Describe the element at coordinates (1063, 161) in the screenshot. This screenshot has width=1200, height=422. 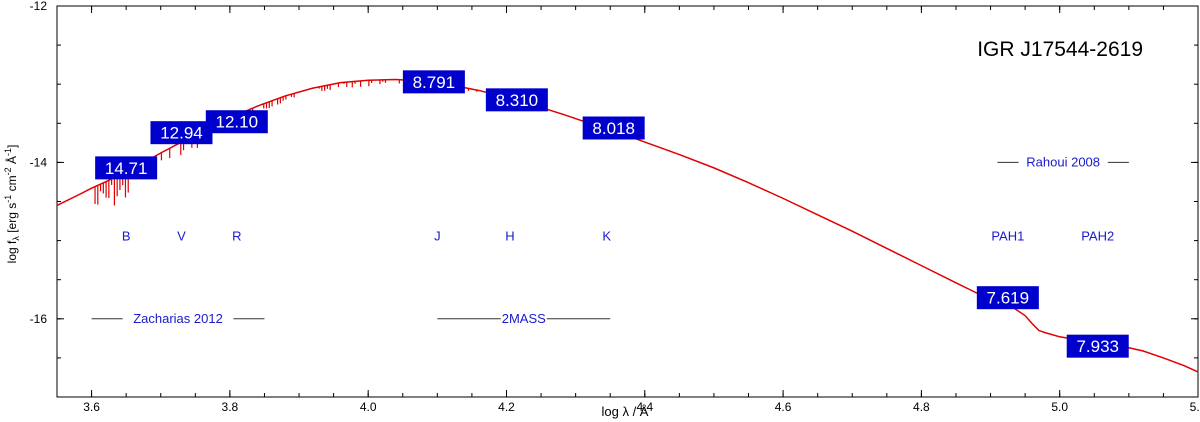
I see `reference-label: Rahoui 2008` at that location.